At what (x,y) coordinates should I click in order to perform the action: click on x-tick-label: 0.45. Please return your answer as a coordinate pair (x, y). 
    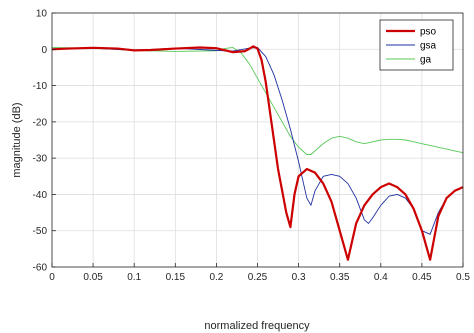
    Looking at the image, I should click on (422, 277).